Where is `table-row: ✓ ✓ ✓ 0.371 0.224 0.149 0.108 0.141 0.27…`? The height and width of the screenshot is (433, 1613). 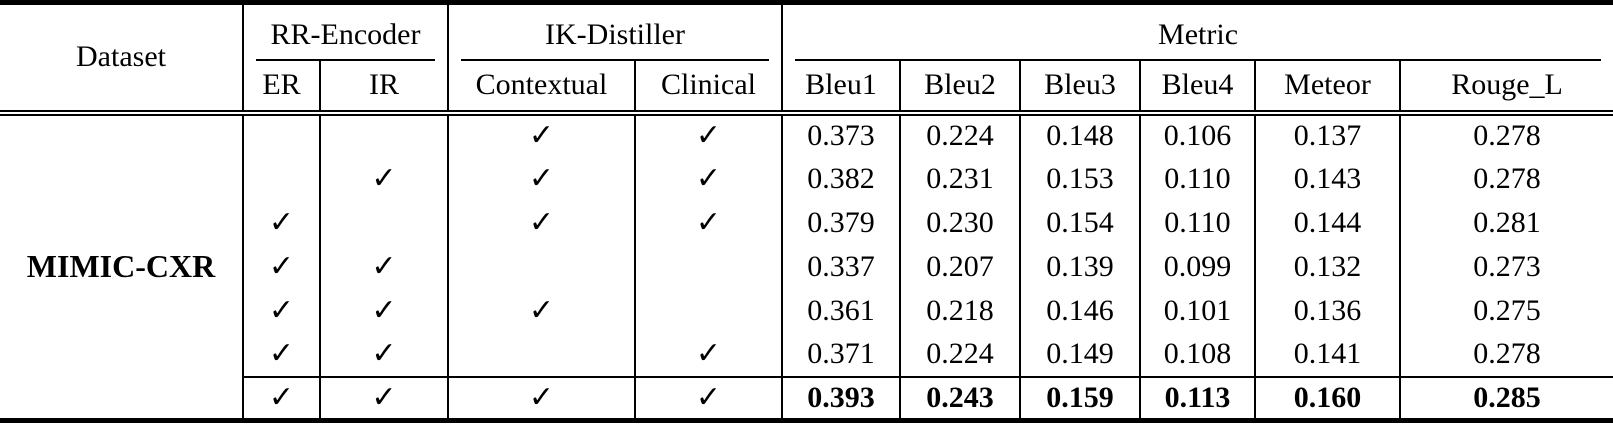 table-row: ✓ ✓ ✓ 0.371 0.224 0.149 0.108 0.141 0.27… is located at coordinates (806, 354).